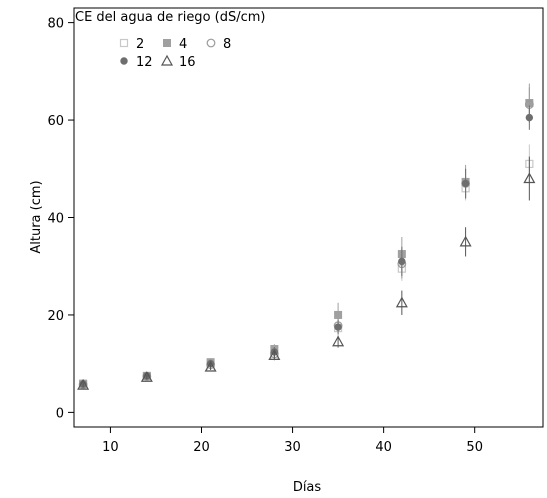  I want to click on legend-label: 4, so click(183, 44).